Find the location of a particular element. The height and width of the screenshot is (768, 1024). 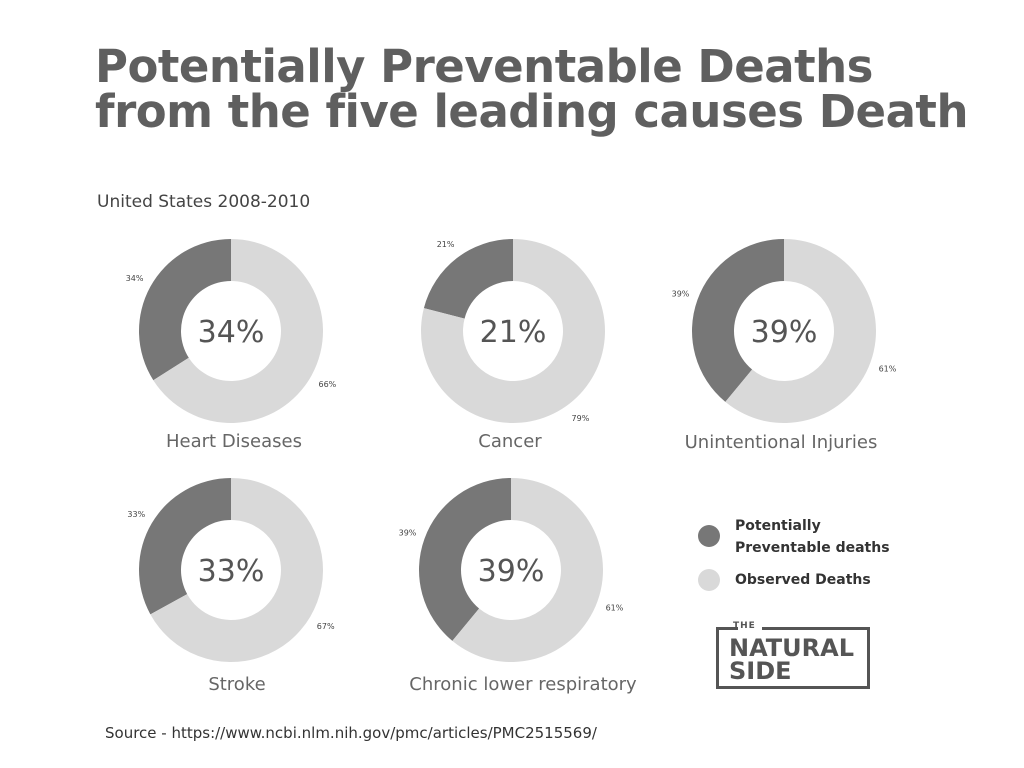

donut-title-cancer: Cancer is located at coordinates (510, 441).